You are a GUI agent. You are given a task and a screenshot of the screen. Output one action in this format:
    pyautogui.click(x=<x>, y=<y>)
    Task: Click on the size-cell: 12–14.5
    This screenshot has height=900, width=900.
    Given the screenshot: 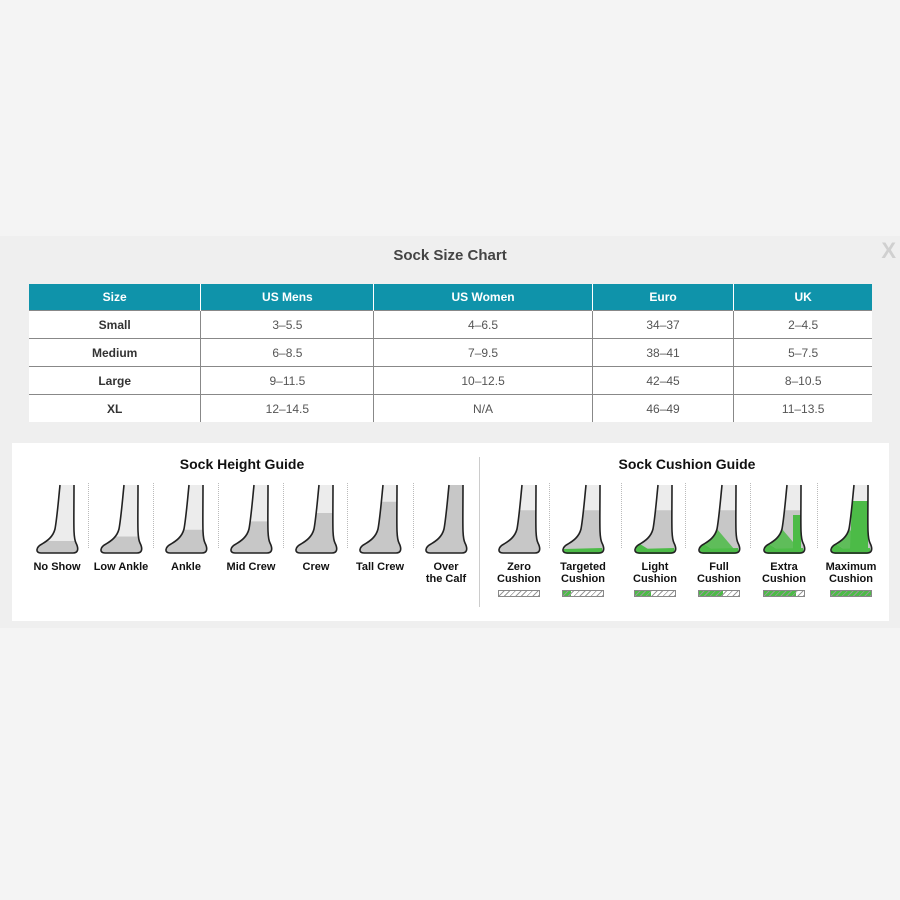 What is the action you would take?
    pyautogui.click(x=287, y=408)
    